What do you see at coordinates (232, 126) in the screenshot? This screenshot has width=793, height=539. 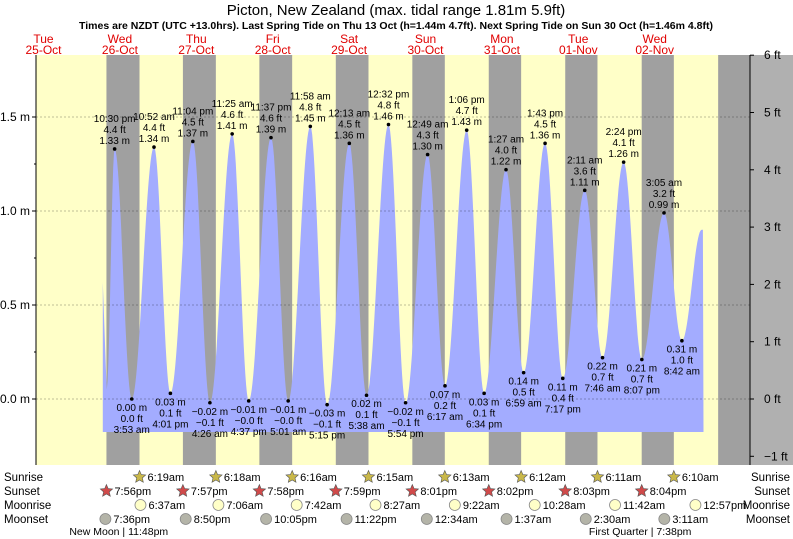 I see `tide-label-m: 1.41 m` at bounding box center [232, 126].